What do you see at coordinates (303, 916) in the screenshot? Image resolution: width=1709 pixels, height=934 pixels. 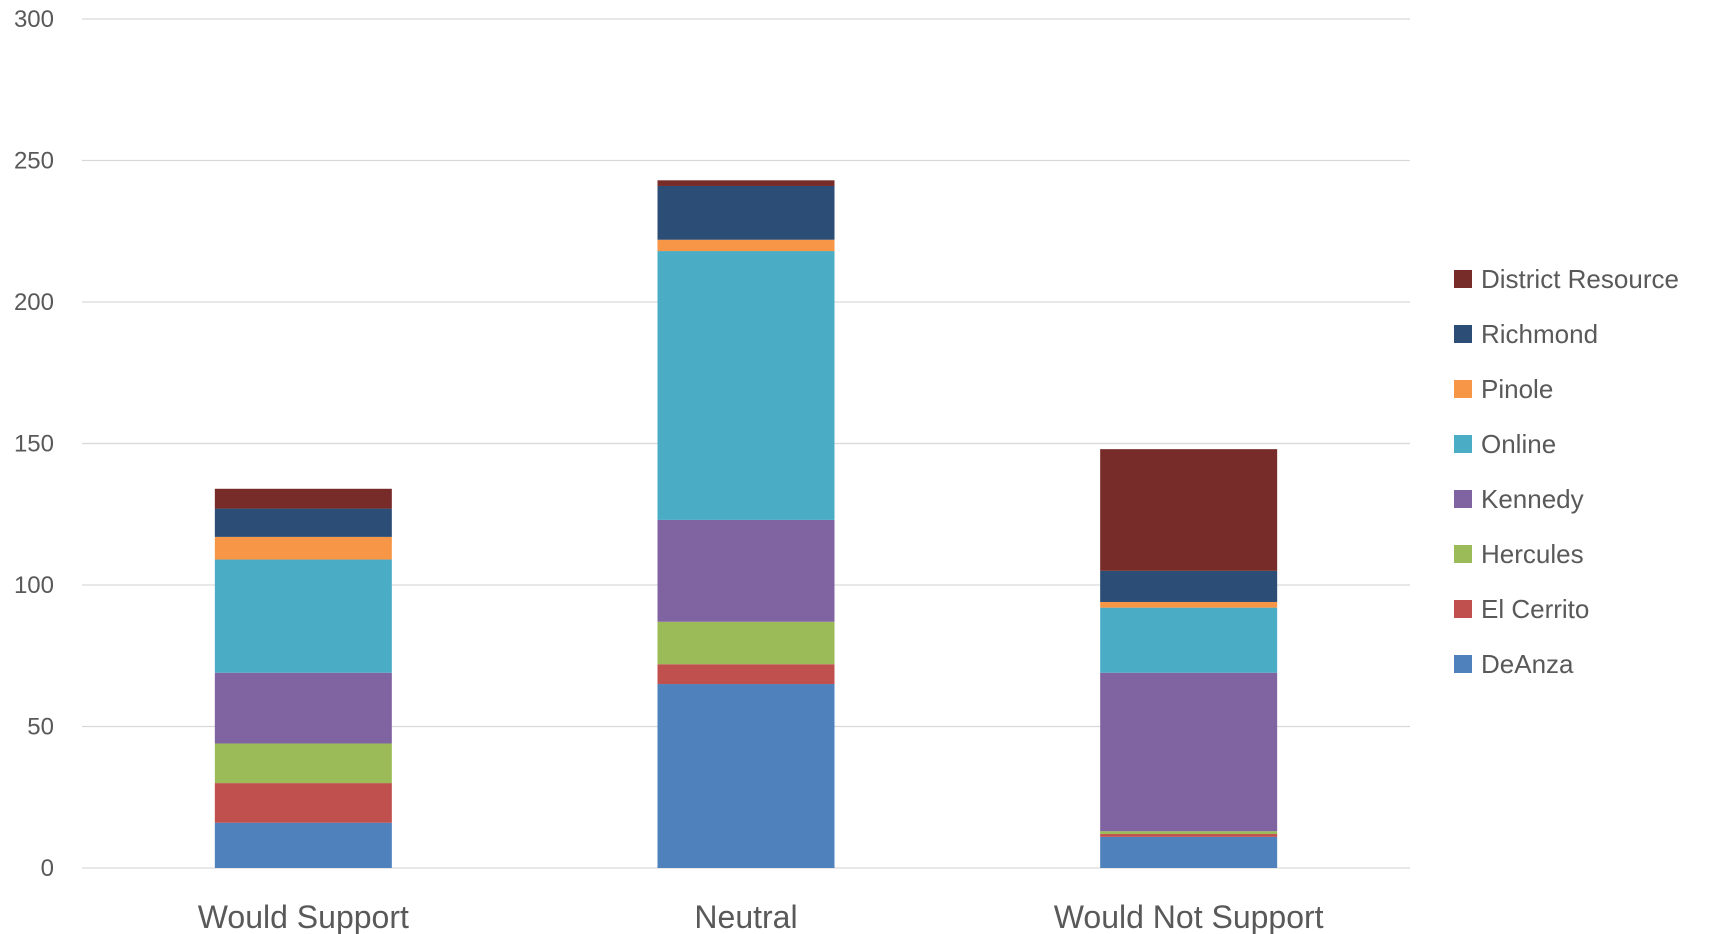 I see `x-category-label: Would Support` at bounding box center [303, 916].